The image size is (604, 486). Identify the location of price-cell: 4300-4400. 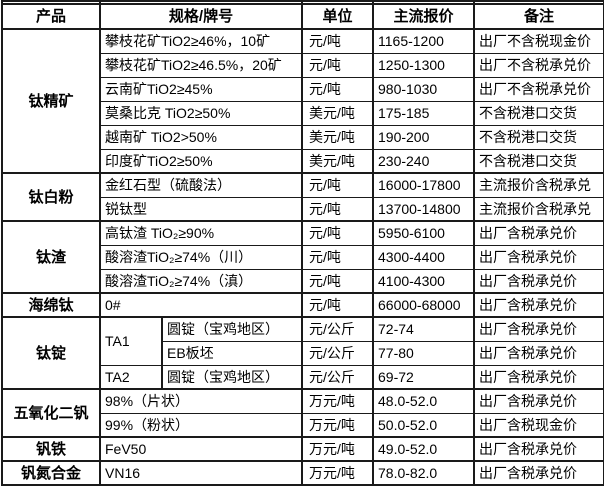
(423, 257).